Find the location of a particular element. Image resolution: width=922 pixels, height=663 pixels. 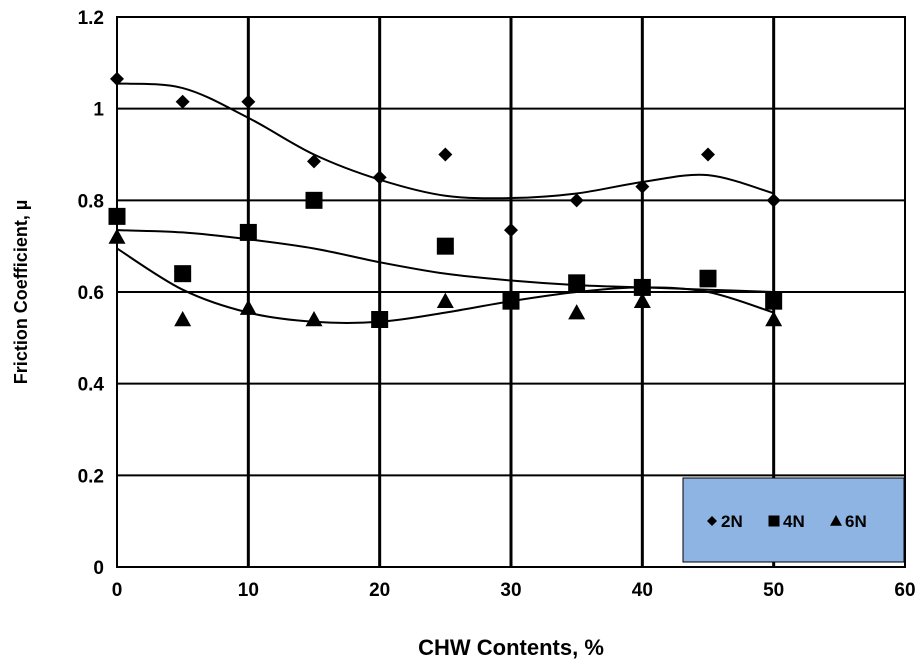

x-tick-label: 10 is located at coordinates (248, 590).